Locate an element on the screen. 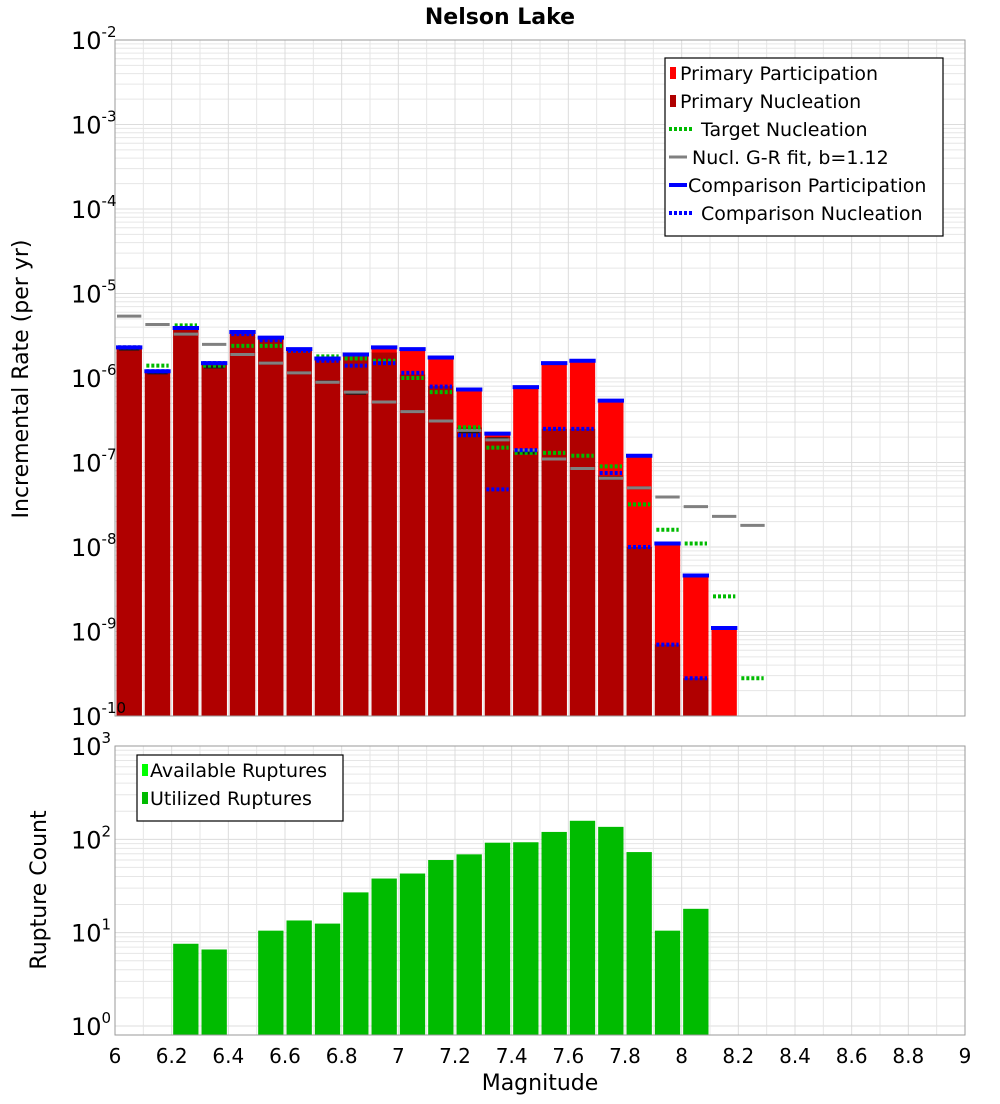 The width and height of the screenshot is (1000, 1104). x-tick-label: 6.6 is located at coordinates (285, 1056).